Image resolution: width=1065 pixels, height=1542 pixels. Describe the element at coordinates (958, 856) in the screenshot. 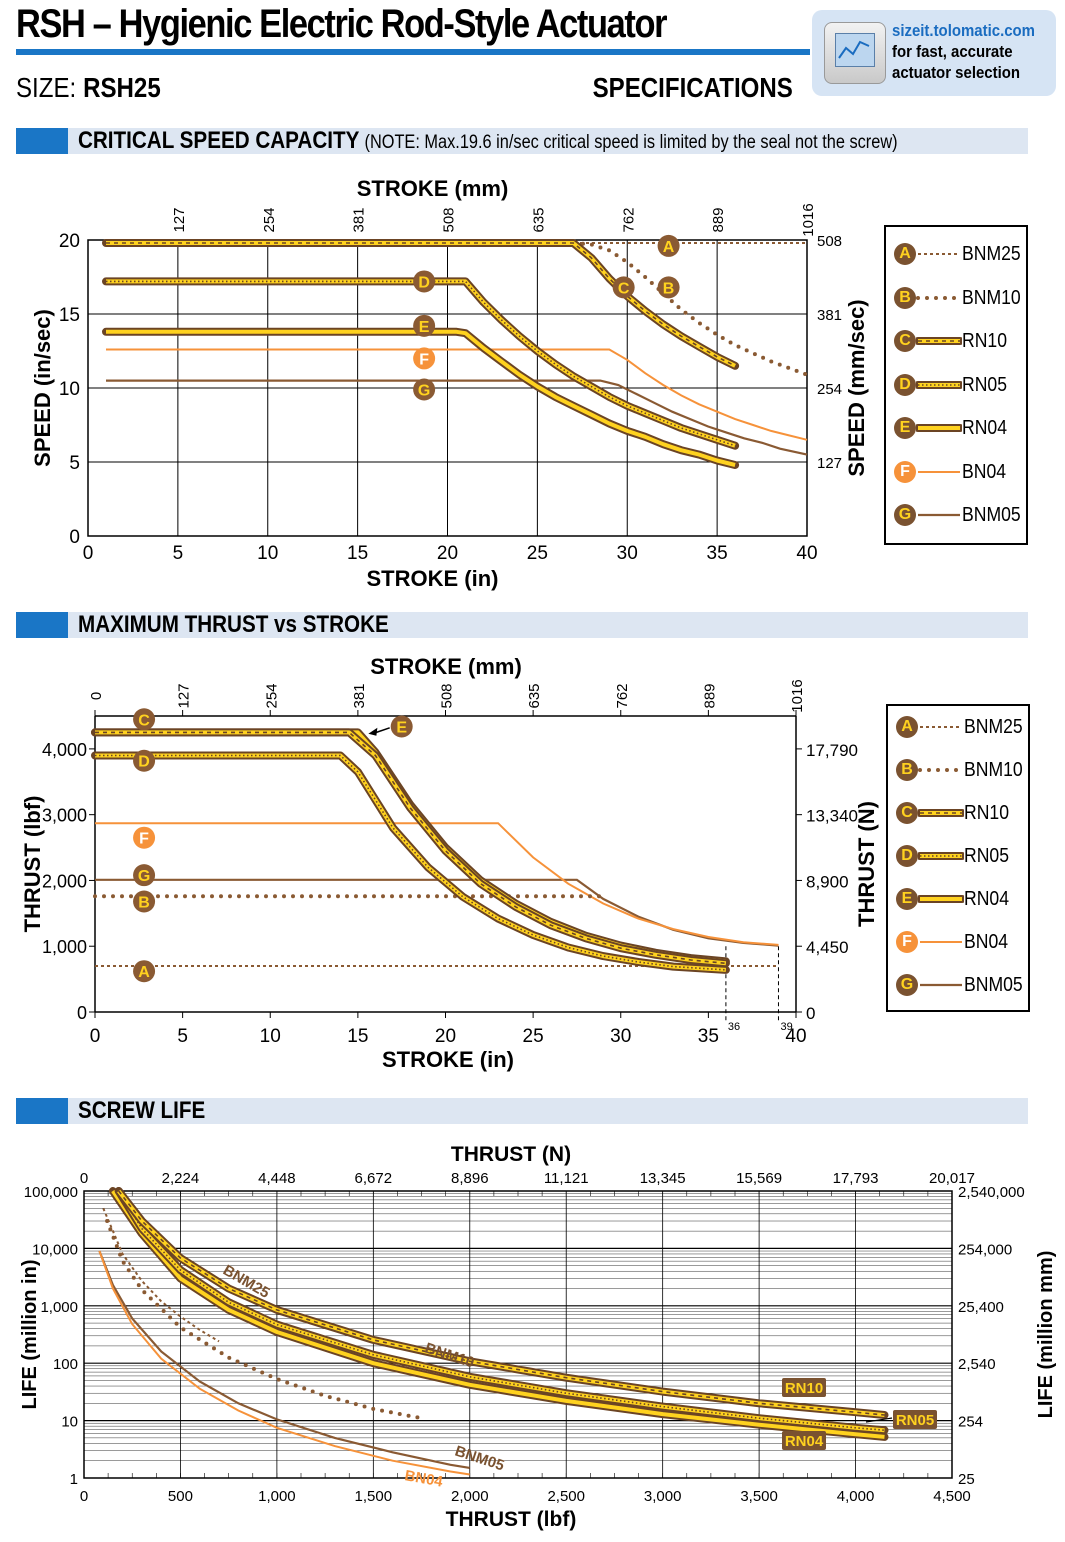

I see `legend-item-rn05: D RN05` at that location.